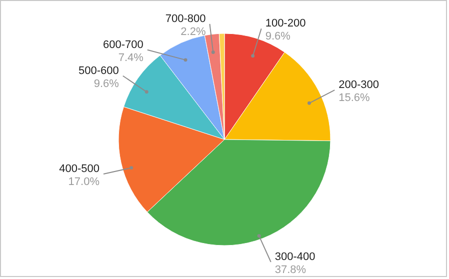  I want to click on slice-label: 600-700, so click(123, 44).